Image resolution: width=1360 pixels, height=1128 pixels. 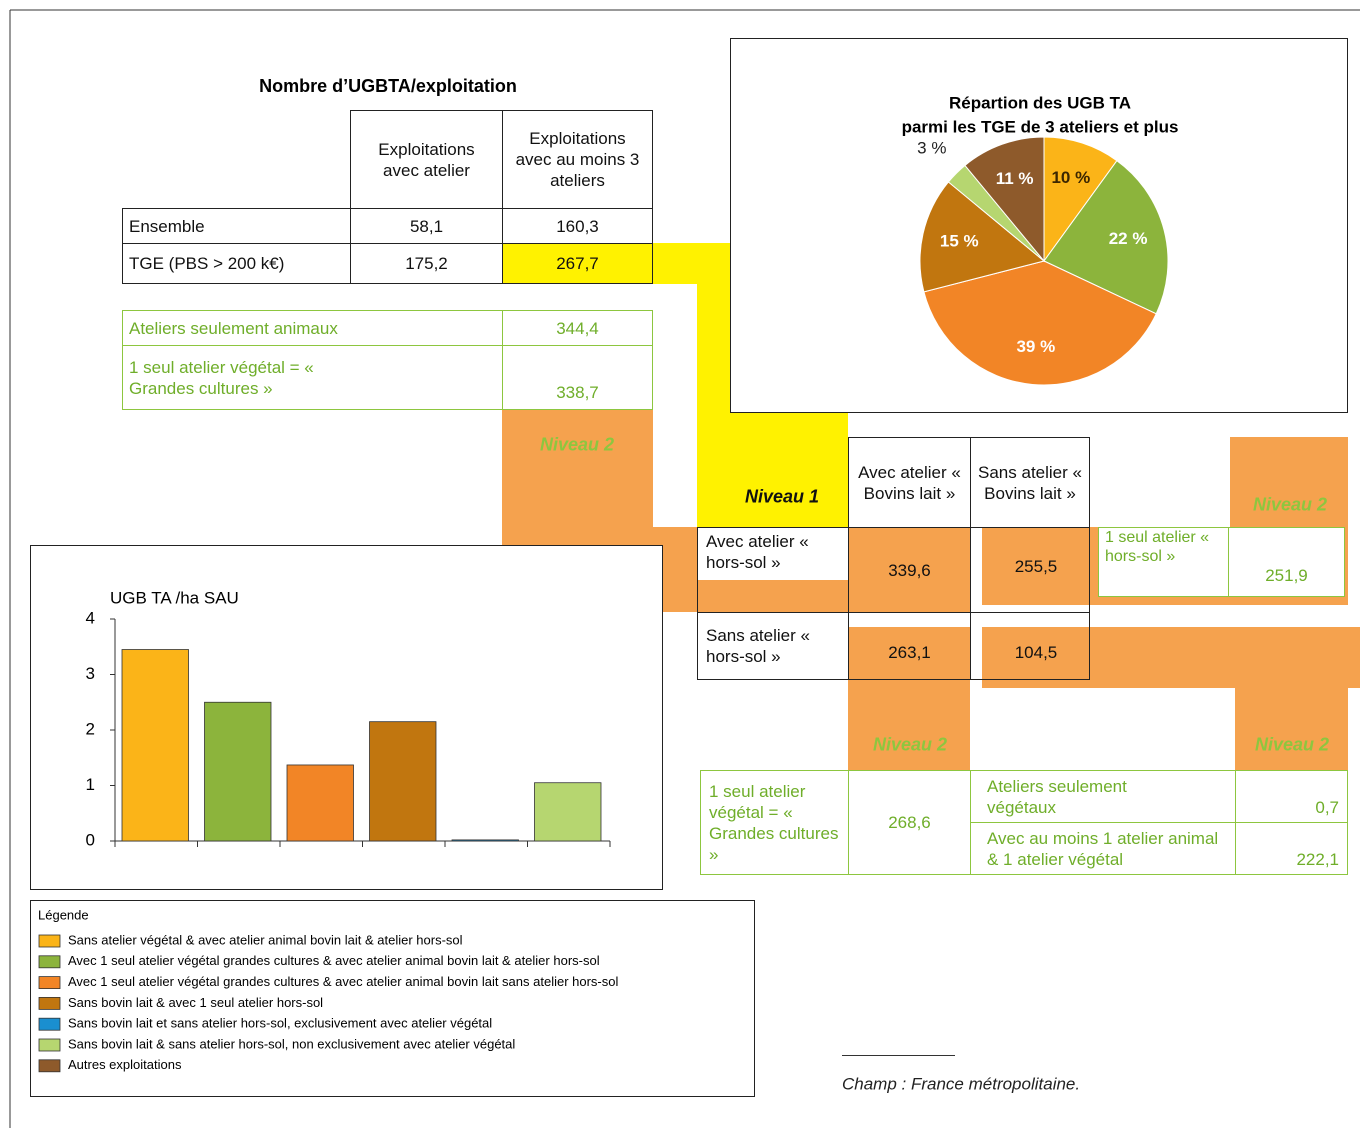 What do you see at coordinates (233, 328) in the screenshot?
I see `row-label-text: Ateliers seulement animaux` at bounding box center [233, 328].